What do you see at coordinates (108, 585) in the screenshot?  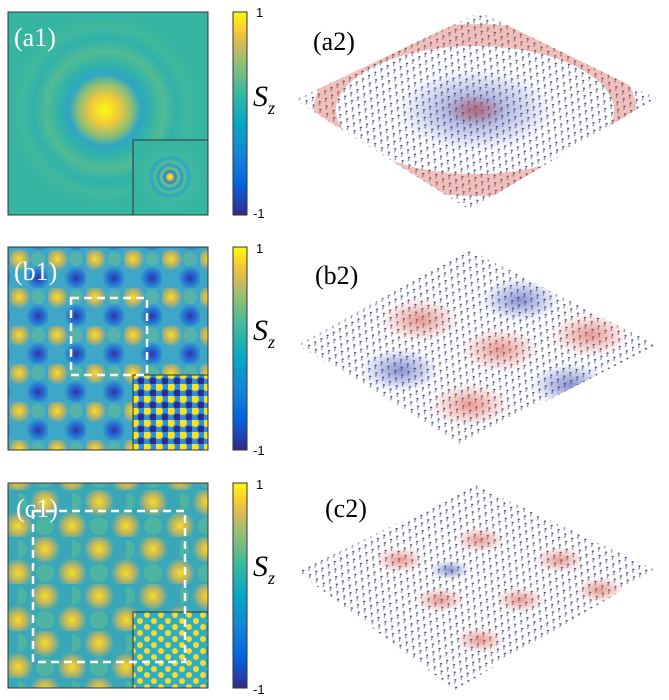 I see `map-c1: (c1)` at bounding box center [108, 585].